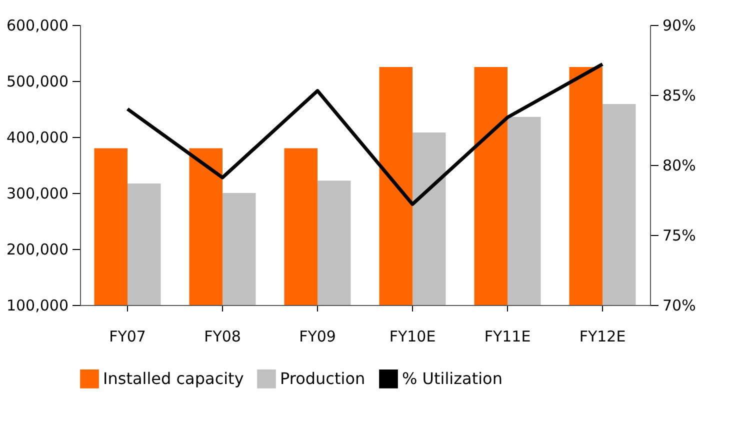 Image resolution: width=741 pixels, height=430 pixels. I want to click on y2-tick-label: 75%, so click(679, 235).